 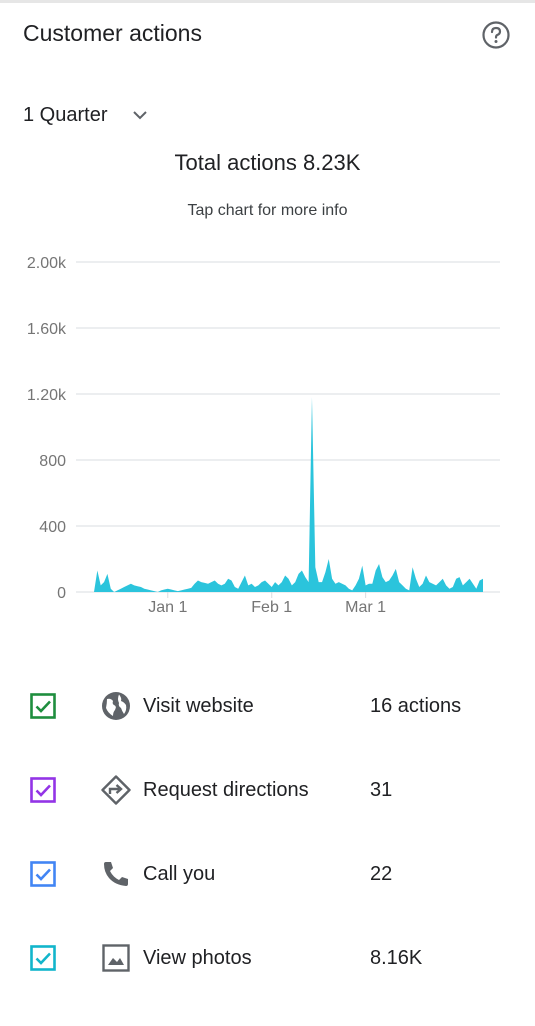 What do you see at coordinates (61, 593) in the screenshot?
I see `y-tick-label: 0` at bounding box center [61, 593].